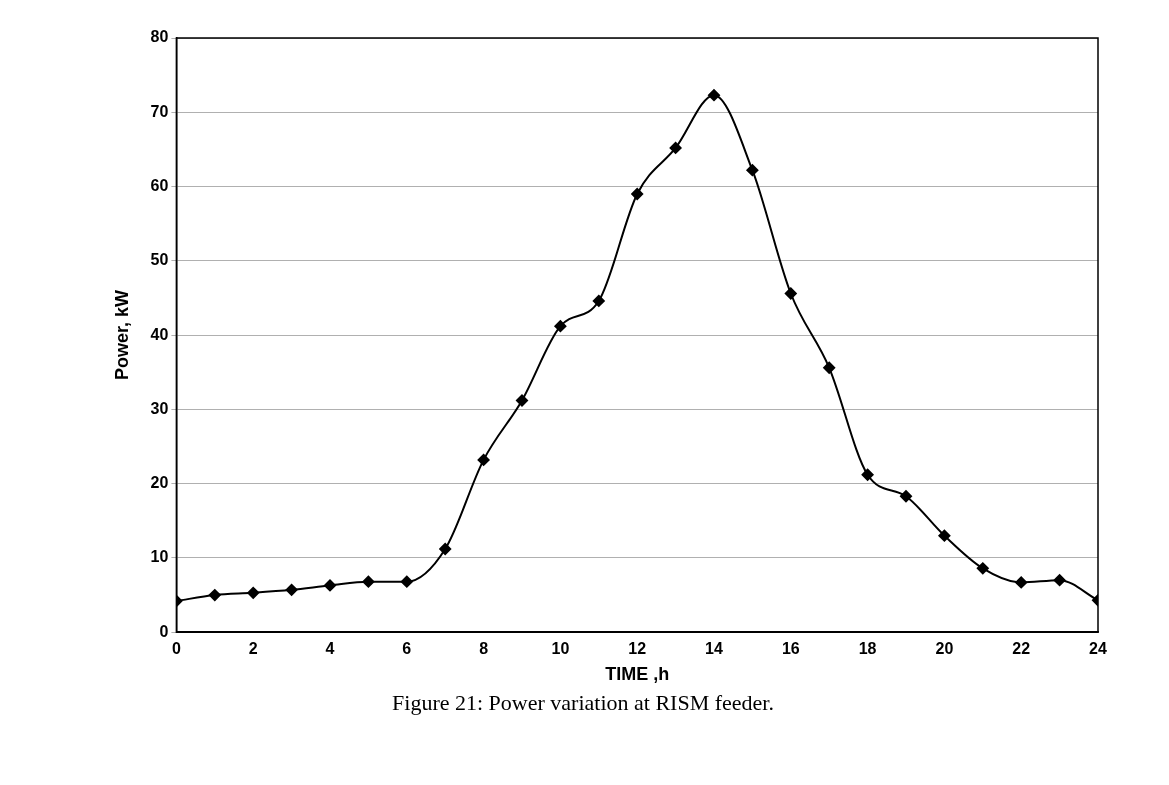 The image size is (1169, 785). Describe the element at coordinates (159, 408) in the screenshot. I see `y-tick-label: 30` at that location.